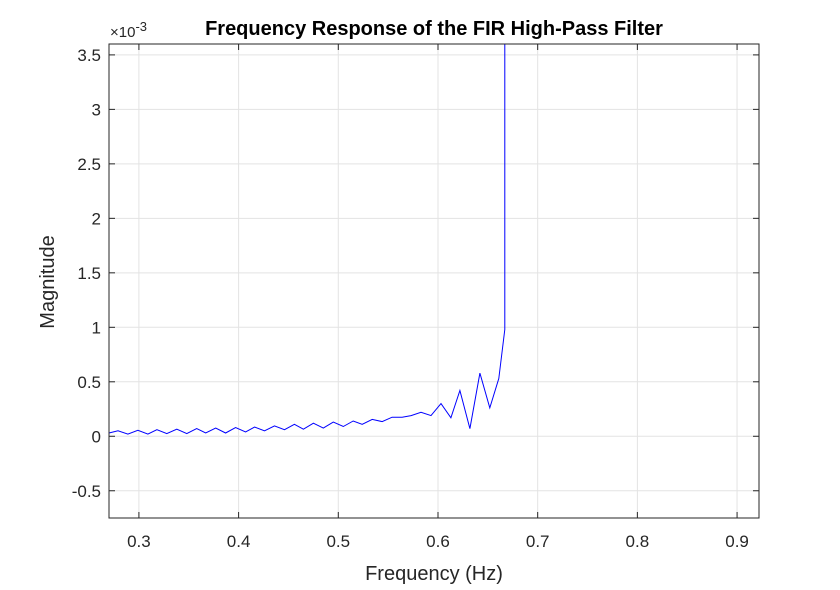 Image resolution: width=840 pixels, height=590 pixels. I want to click on y-tick-label: 3.5, so click(89, 55).